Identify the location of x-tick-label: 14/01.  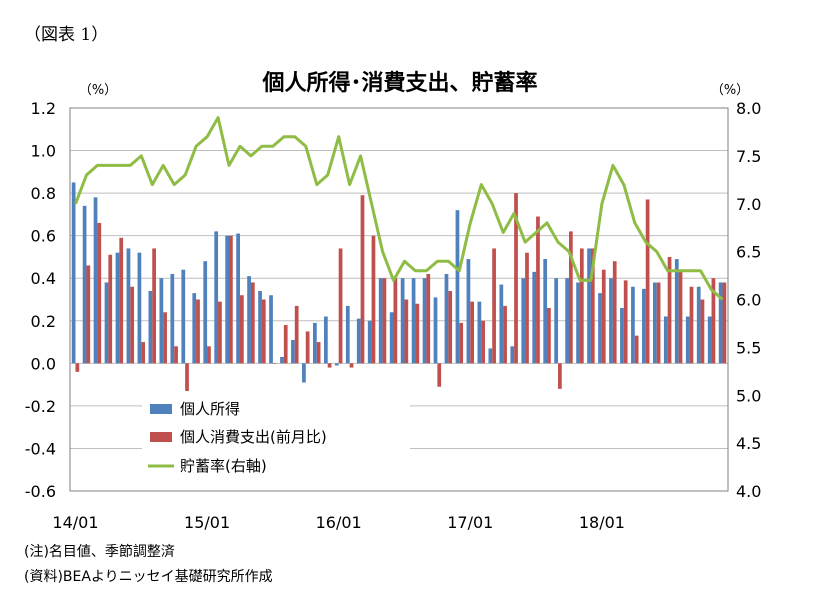
(75, 522).